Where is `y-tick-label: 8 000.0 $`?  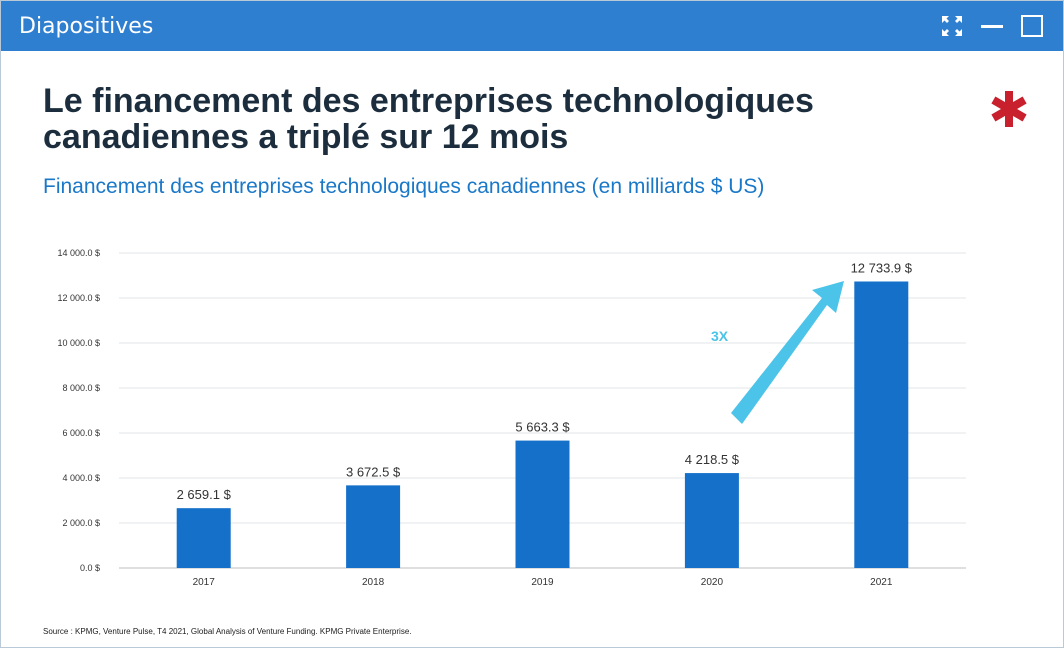
y-tick-label: 8 000.0 $ is located at coordinates (81, 388).